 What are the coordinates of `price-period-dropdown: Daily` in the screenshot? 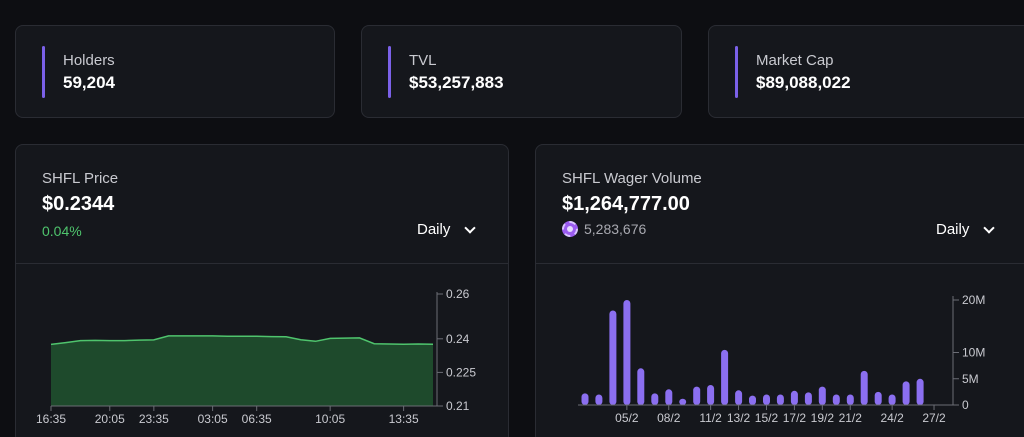 It's located at (447, 229).